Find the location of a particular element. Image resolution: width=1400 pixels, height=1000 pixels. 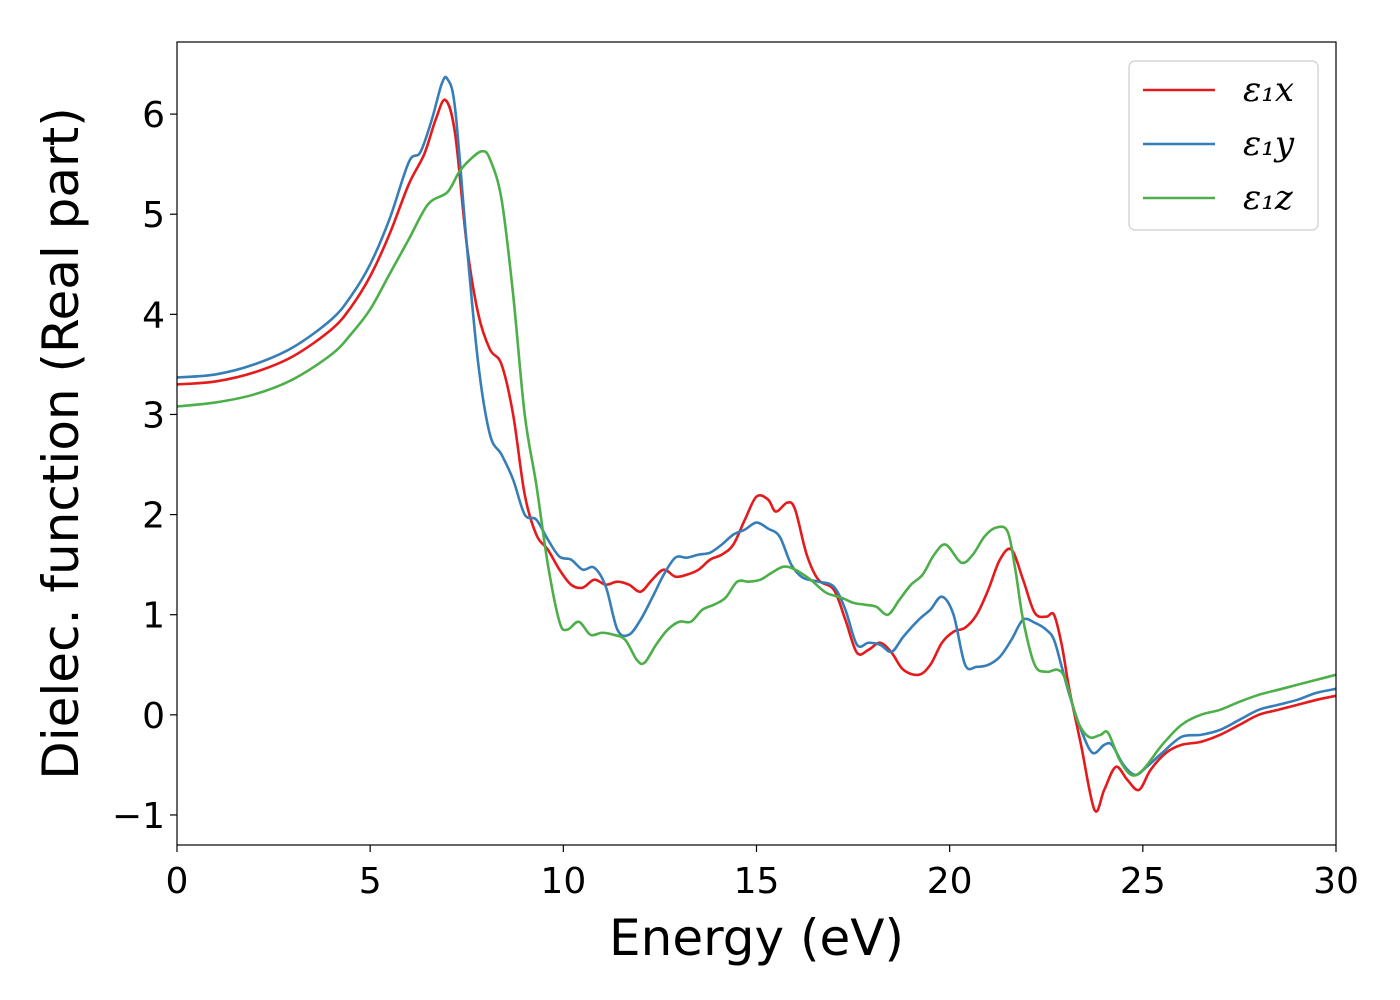

x-tick-label: 15 is located at coordinates (757, 881).